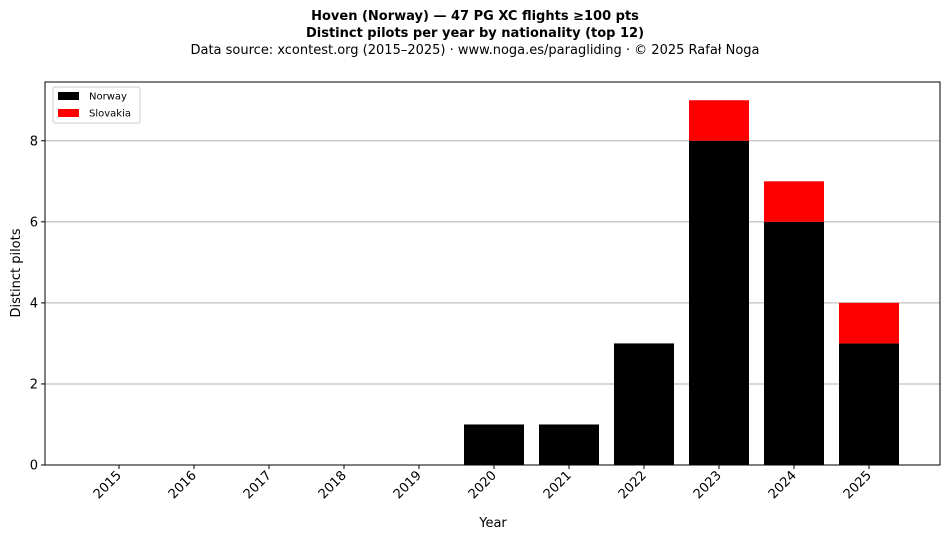  What do you see at coordinates (34, 141) in the screenshot?
I see `y-tick-label: 8` at bounding box center [34, 141].